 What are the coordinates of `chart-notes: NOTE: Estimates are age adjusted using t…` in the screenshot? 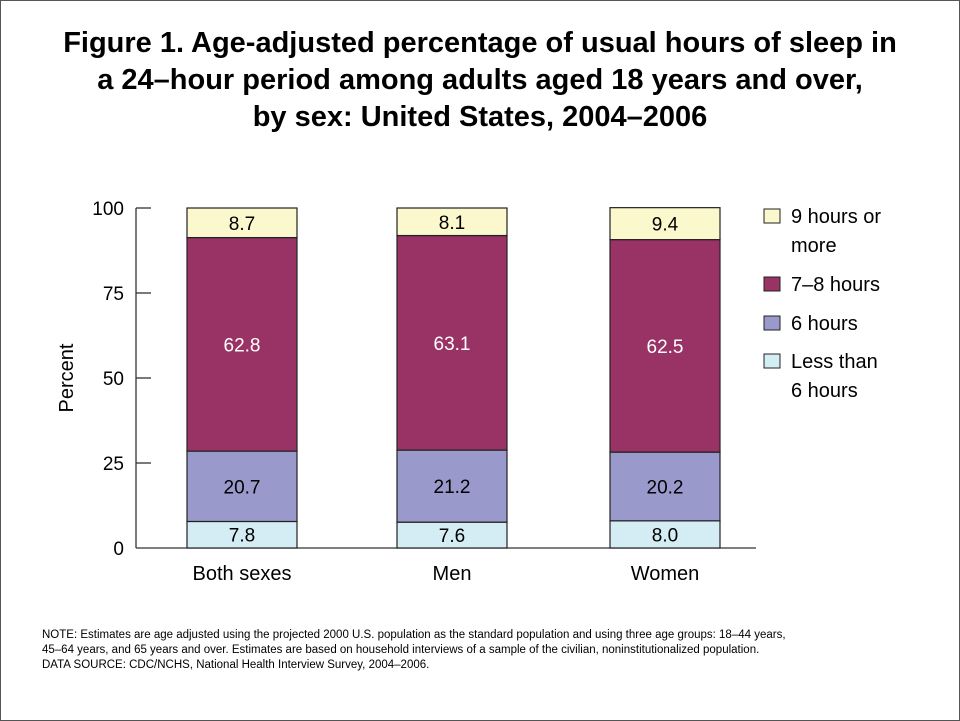 It's located at (414, 650).